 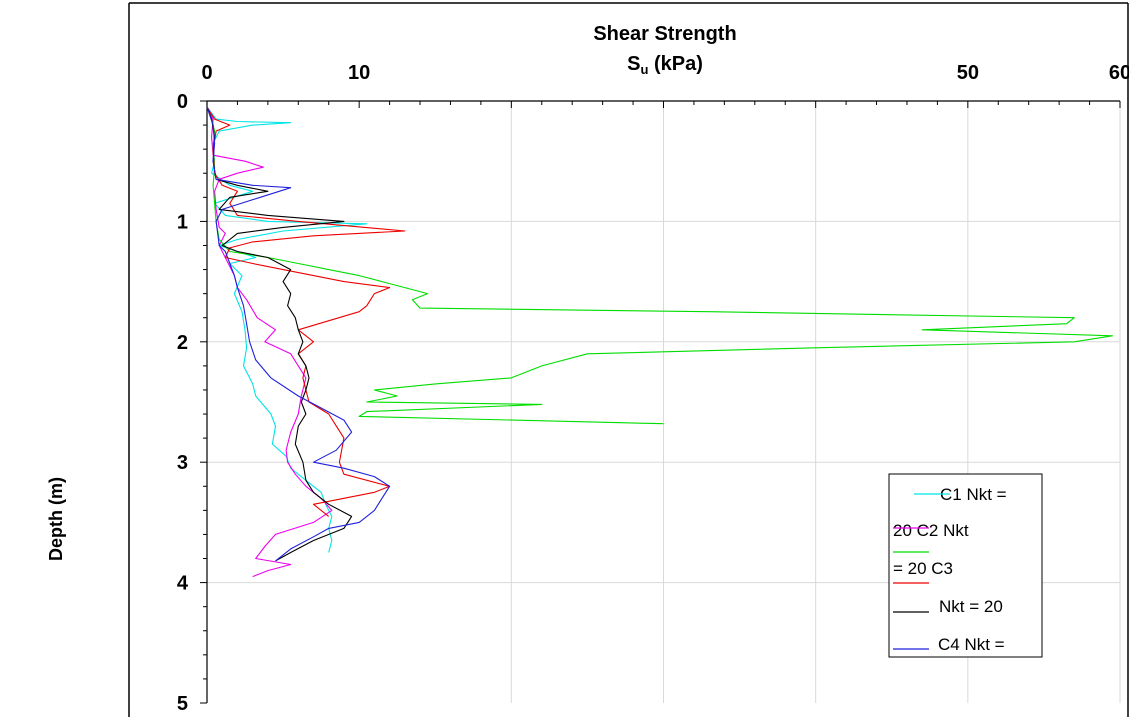 I want to click on legend-text-1: 20 C2 Nkt, so click(x=931, y=530).